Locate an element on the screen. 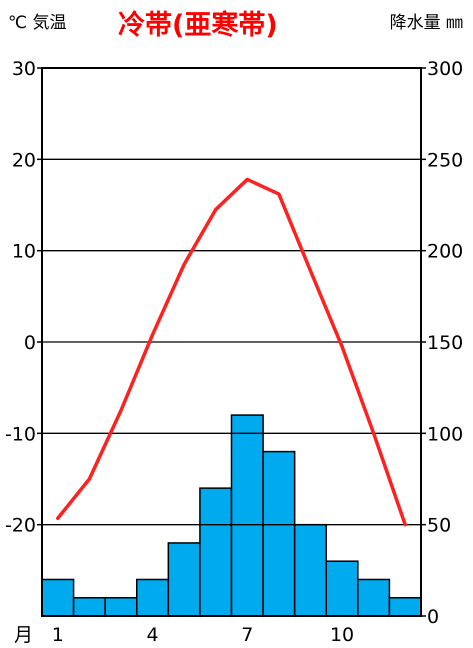 The height and width of the screenshot is (648, 473). left-tick-label--10: -10 is located at coordinates (20, 434).